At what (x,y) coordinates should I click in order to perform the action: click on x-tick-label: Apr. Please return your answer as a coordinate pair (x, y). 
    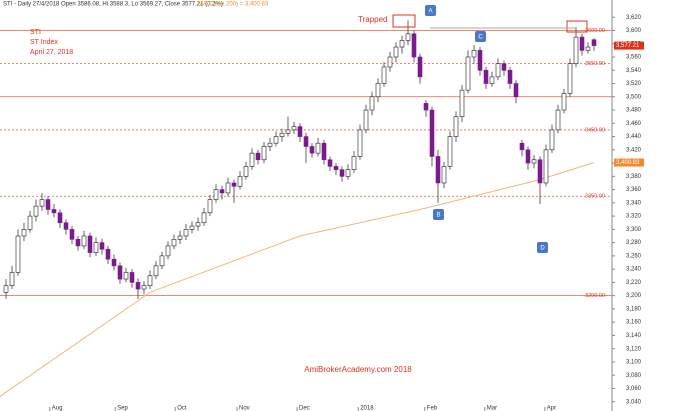
    Looking at the image, I should click on (551, 408).